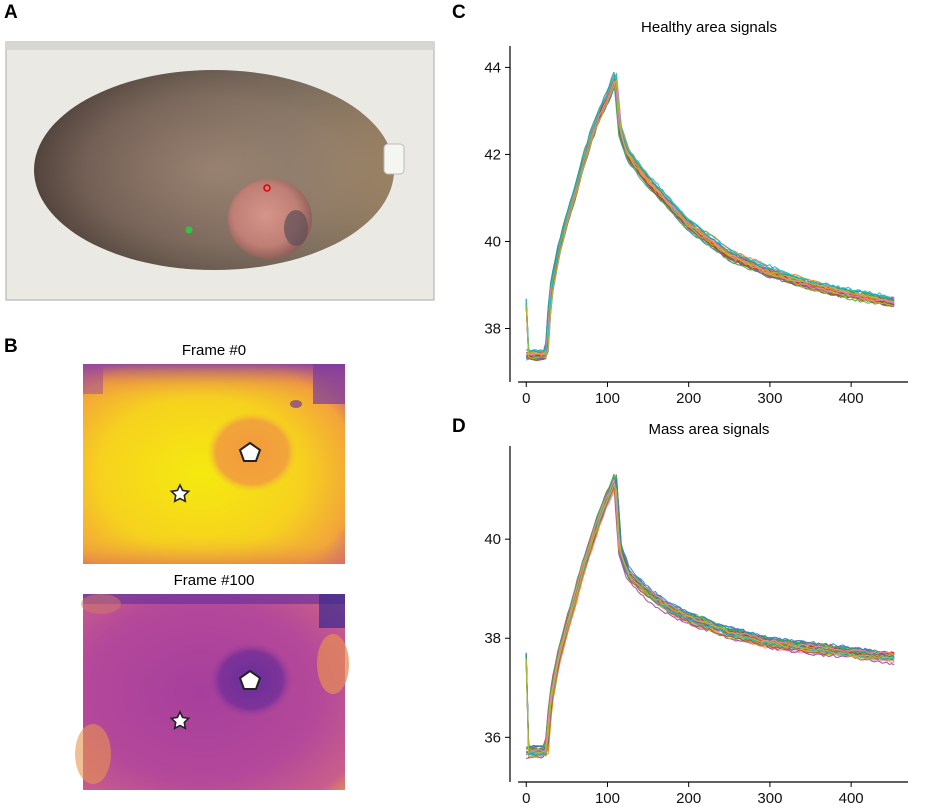 The image size is (935, 811). I want to click on frame0-title: Frame #0, so click(214, 350).